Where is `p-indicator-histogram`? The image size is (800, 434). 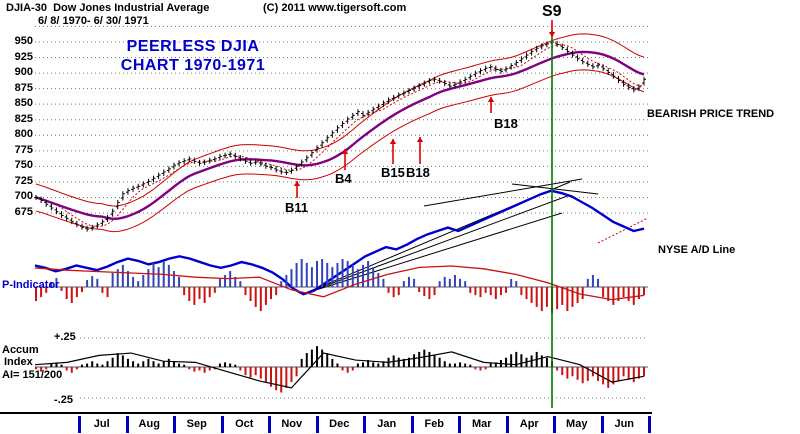
p-indicator-histogram is located at coordinates (339, 286).